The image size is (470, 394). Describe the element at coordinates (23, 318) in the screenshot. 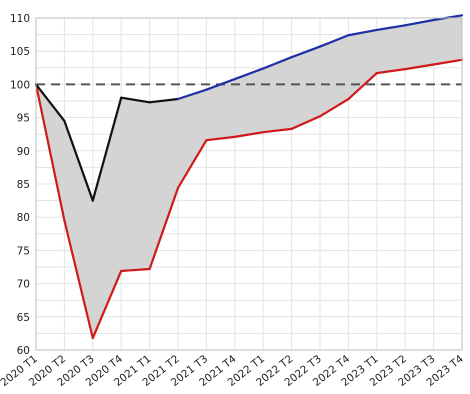

I see `y-tick-label: 65` at that location.